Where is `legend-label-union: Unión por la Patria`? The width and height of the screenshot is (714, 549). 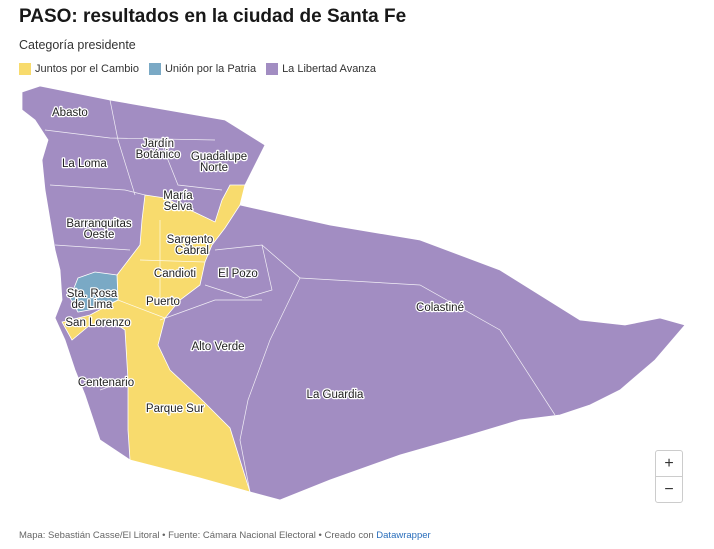 legend-label-union: Unión por la Patria is located at coordinates (210, 69).